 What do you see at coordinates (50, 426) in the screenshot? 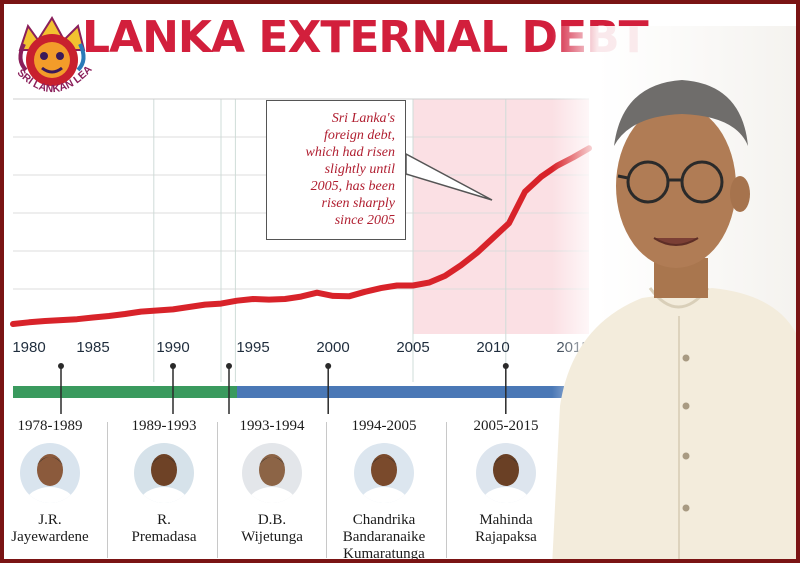
I see `era-period-label: 1978-1989` at bounding box center [50, 426].